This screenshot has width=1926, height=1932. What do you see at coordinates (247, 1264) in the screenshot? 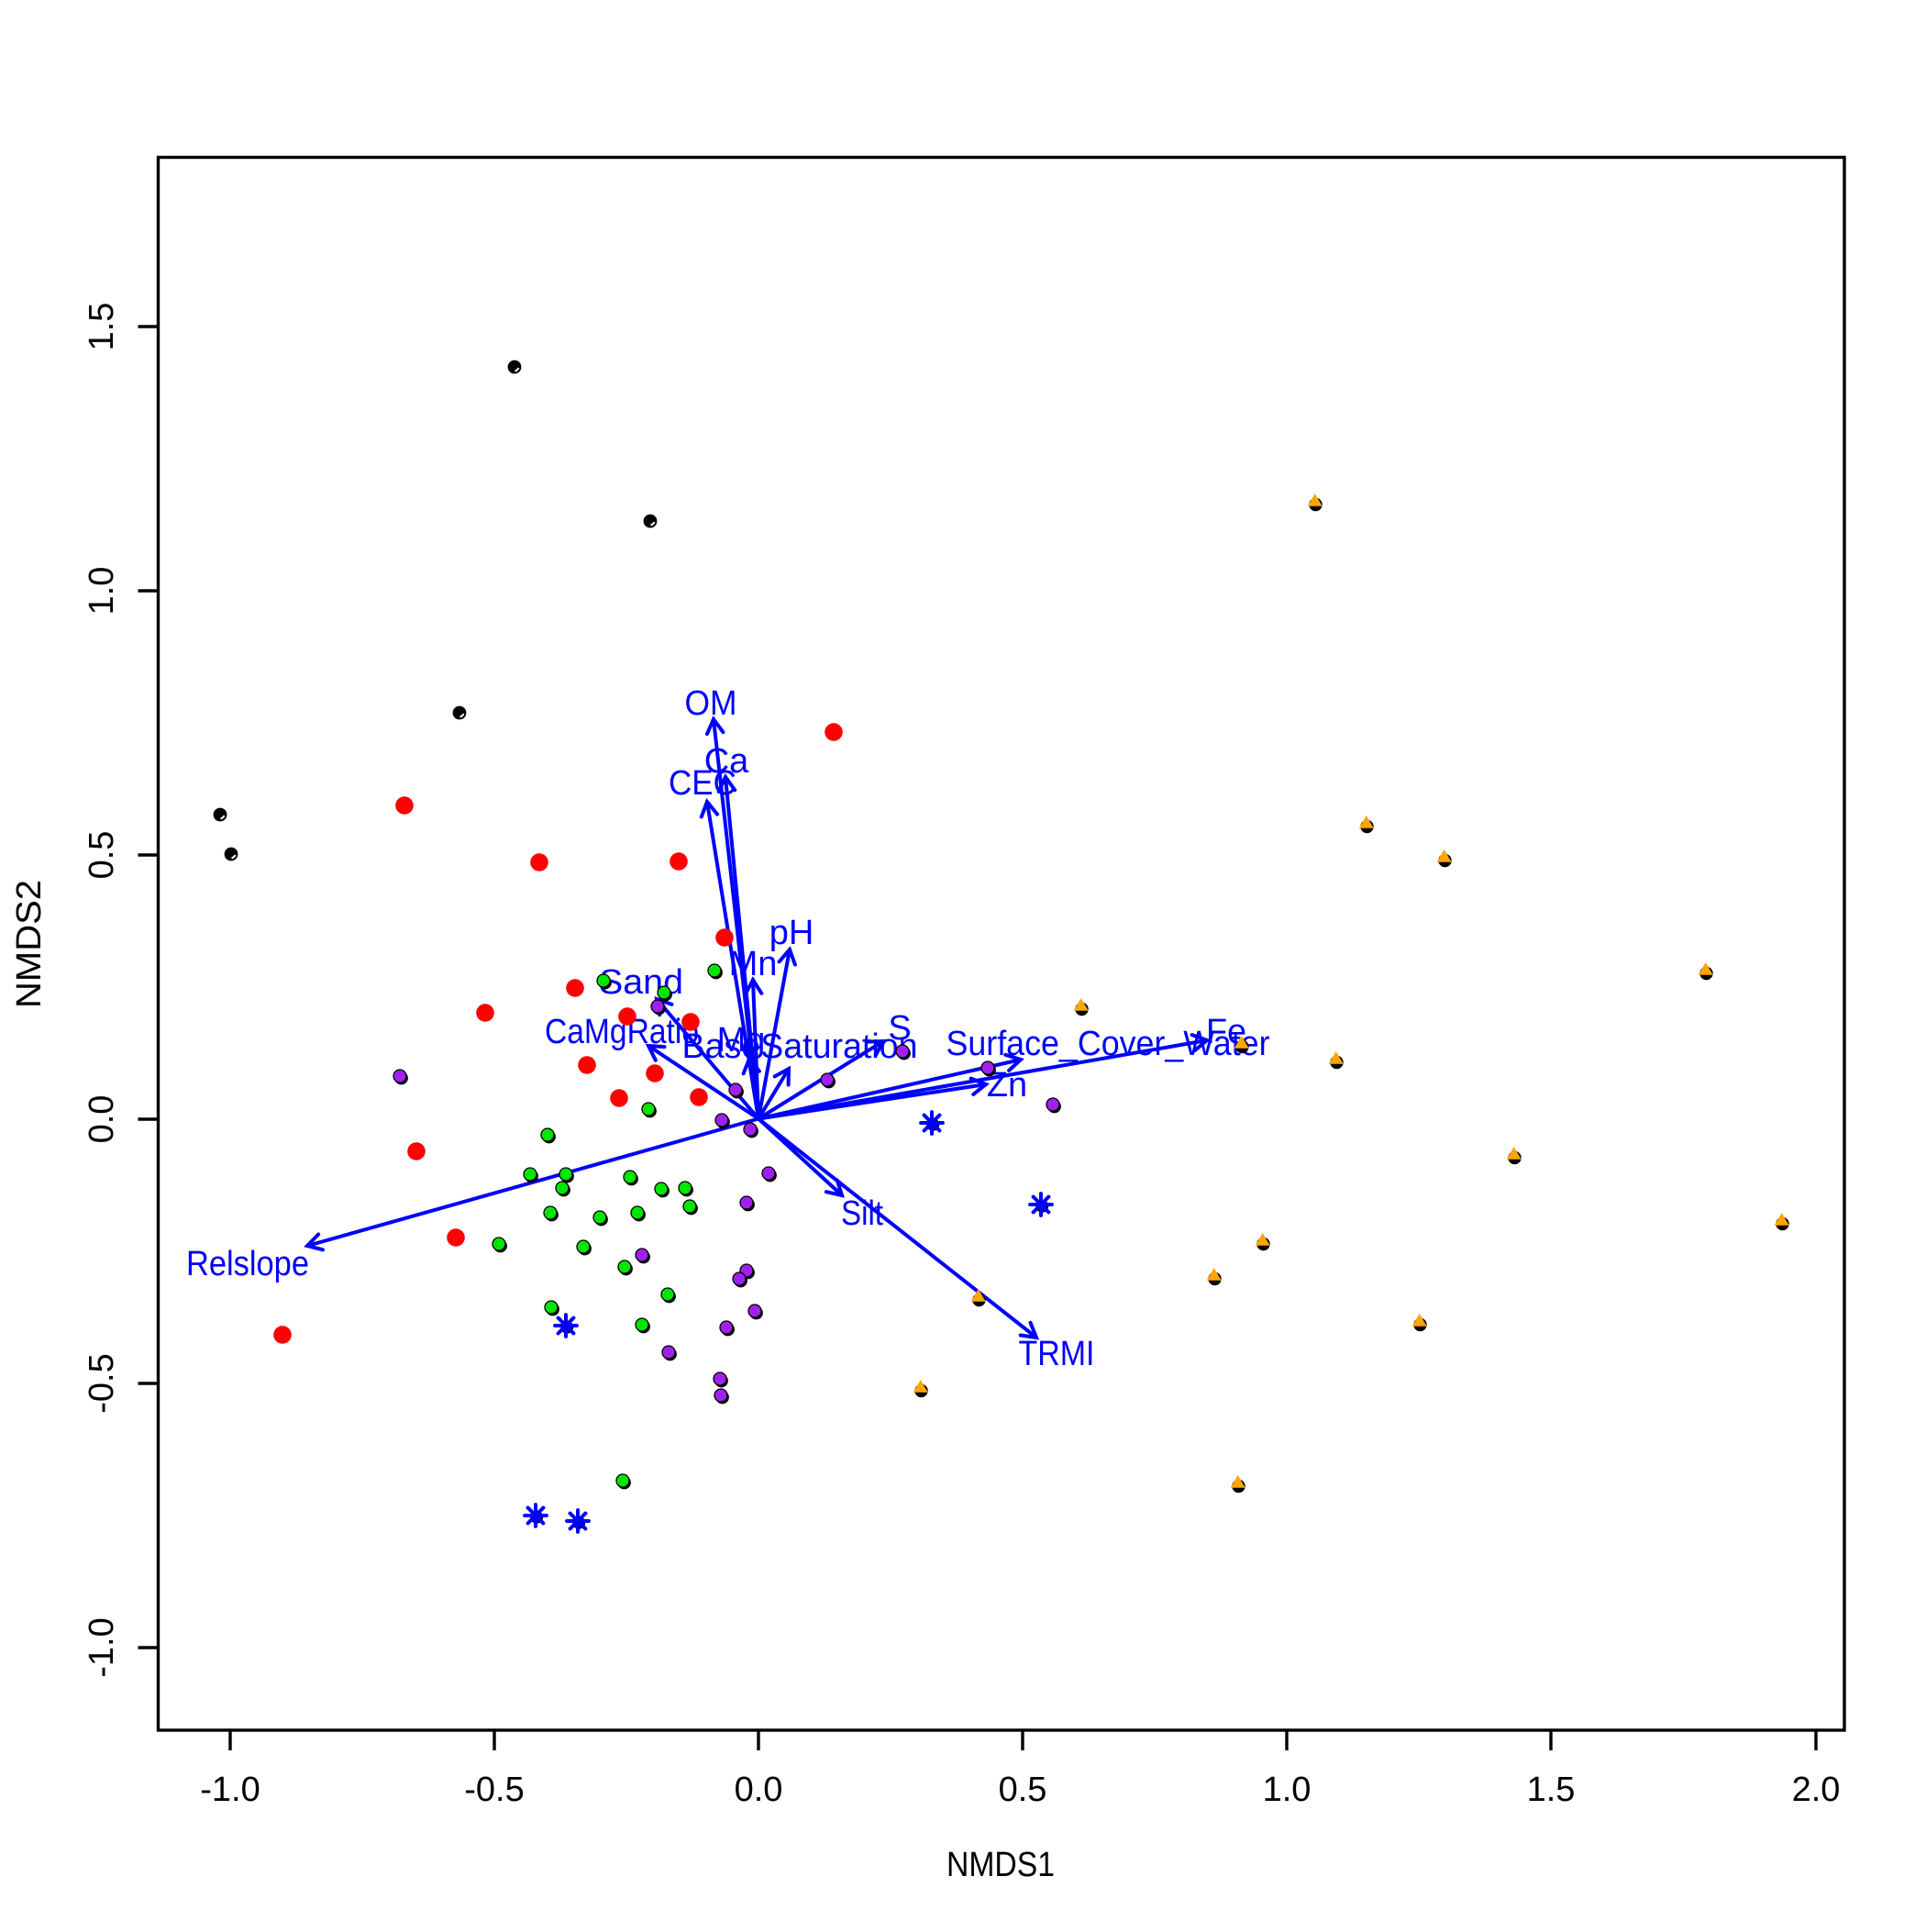
I see `svg-text: Relslope` at bounding box center [247, 1264].